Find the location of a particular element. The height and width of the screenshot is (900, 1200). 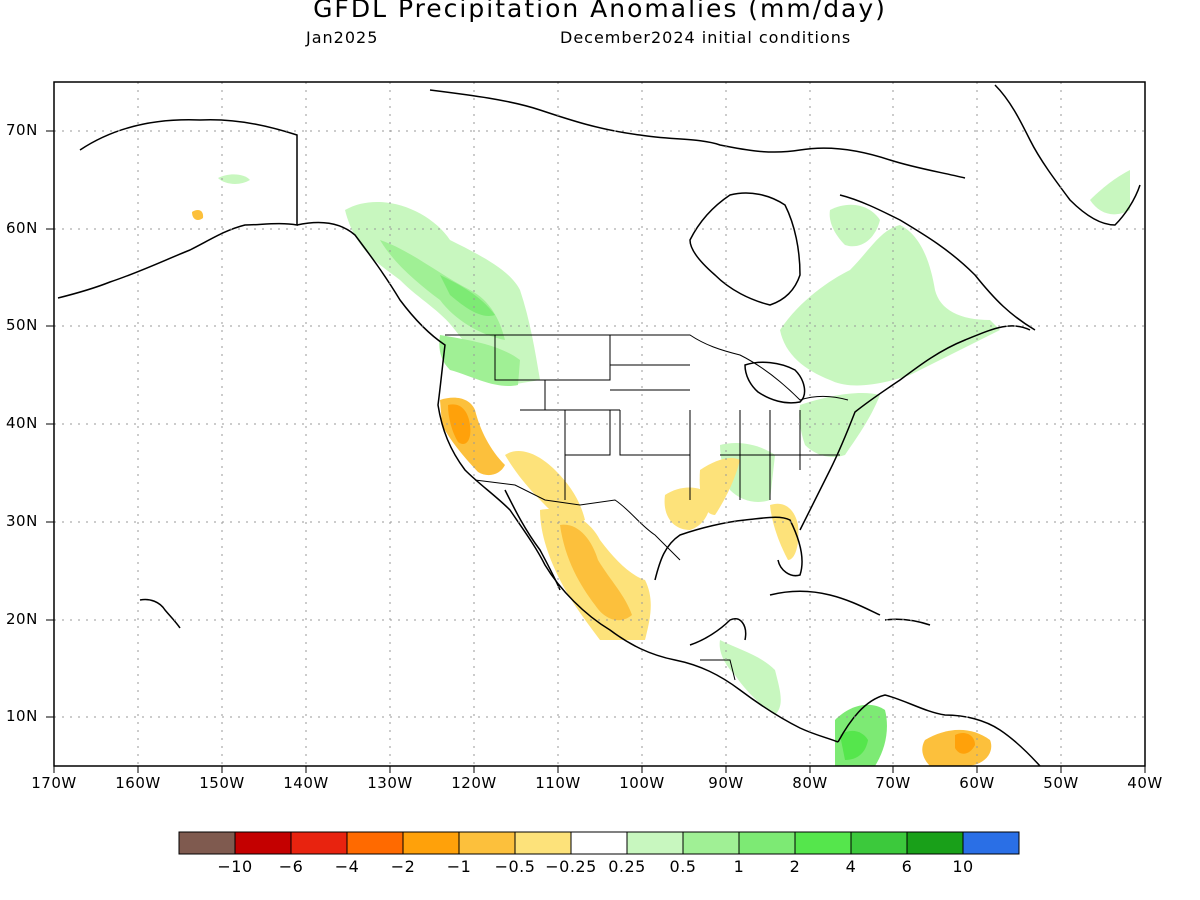

colorbar-label: 6 is located at coordinates (907, 866).